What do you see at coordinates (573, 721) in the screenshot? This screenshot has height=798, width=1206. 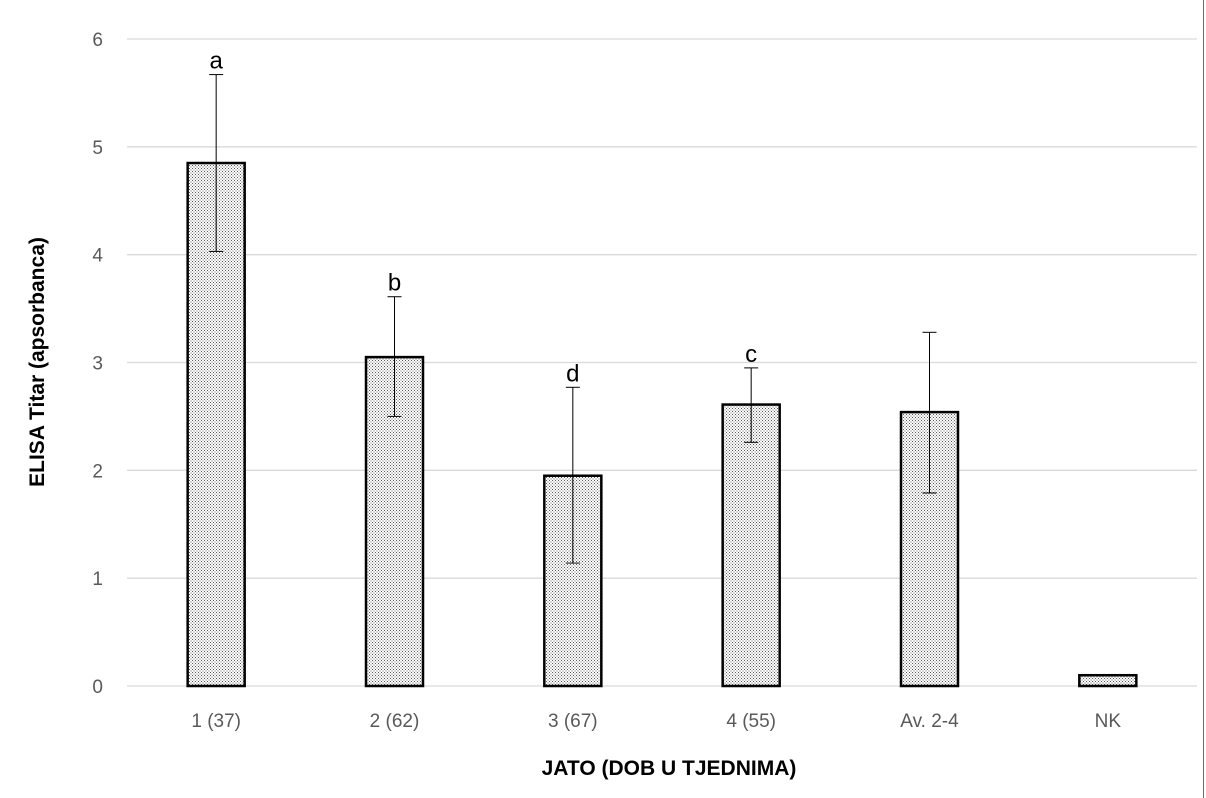 I see `x-tick-label: 3 (67)` at bounding box center [573, 721].